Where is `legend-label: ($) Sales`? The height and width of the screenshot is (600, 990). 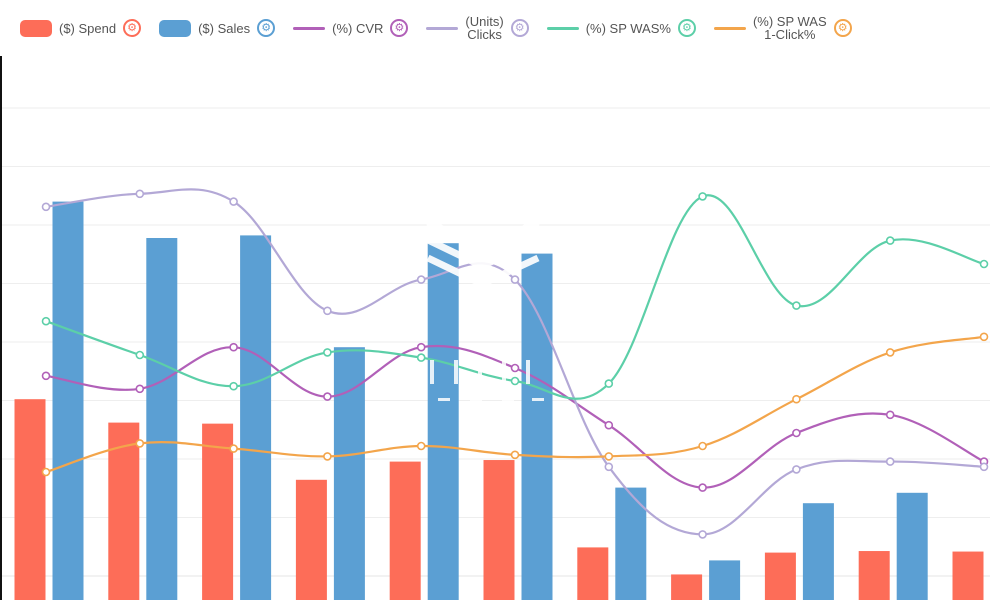 legend-label: ($) Sales is located at coordinates (224, 28).